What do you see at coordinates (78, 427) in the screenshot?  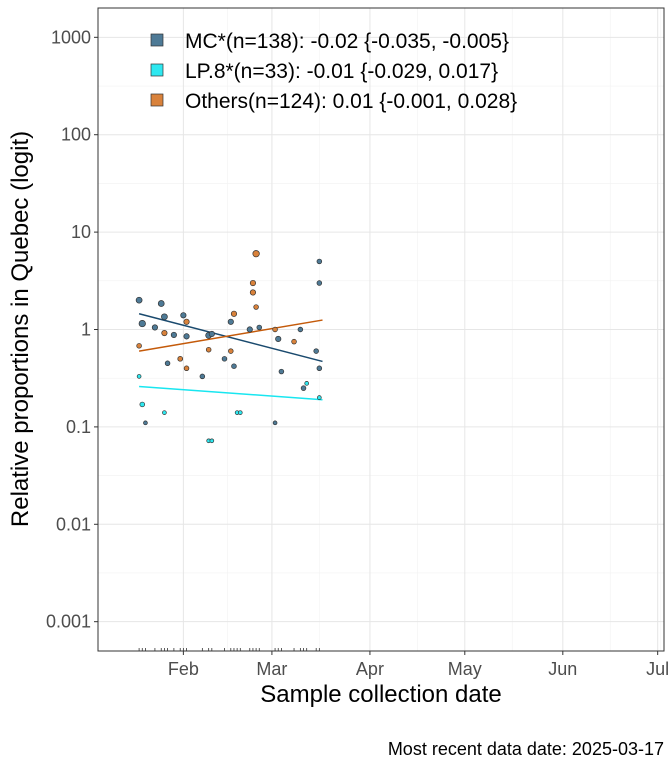 I see `y-tick-label: 0.1` at bounding box center [78, 427].